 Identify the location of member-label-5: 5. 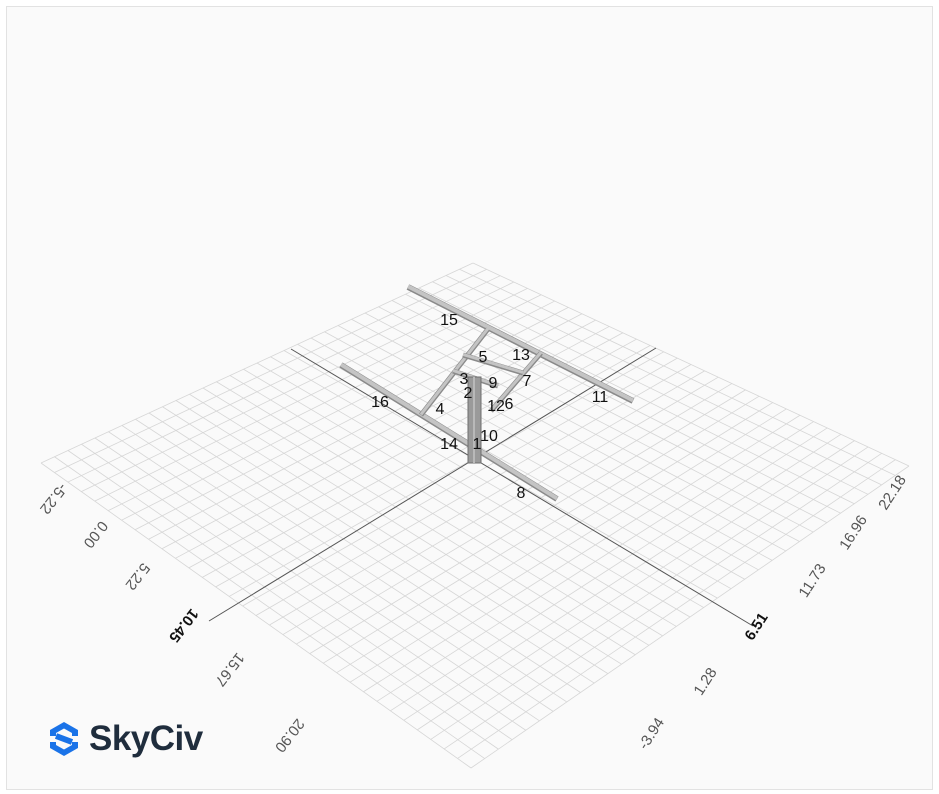
(483, 357).